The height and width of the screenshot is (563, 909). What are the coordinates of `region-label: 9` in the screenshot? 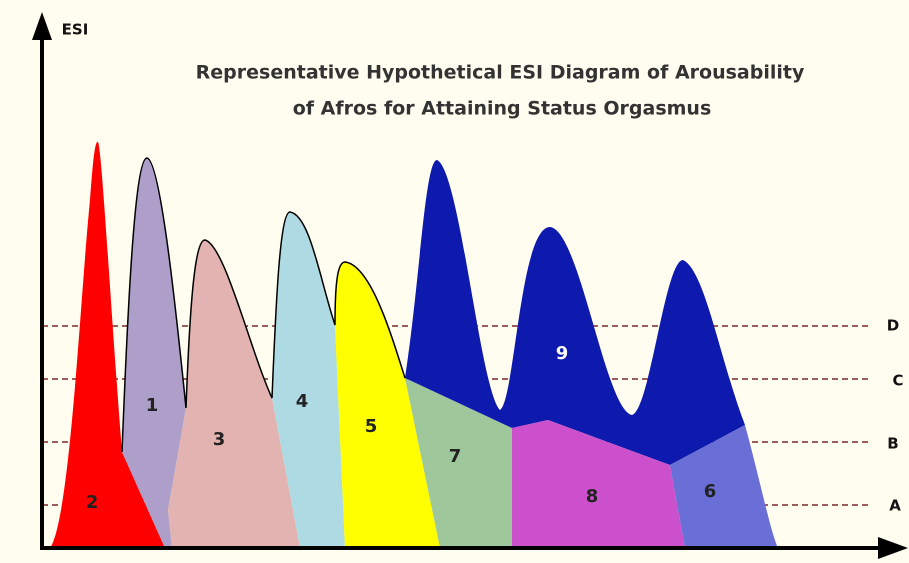 It's located at (562, 353).